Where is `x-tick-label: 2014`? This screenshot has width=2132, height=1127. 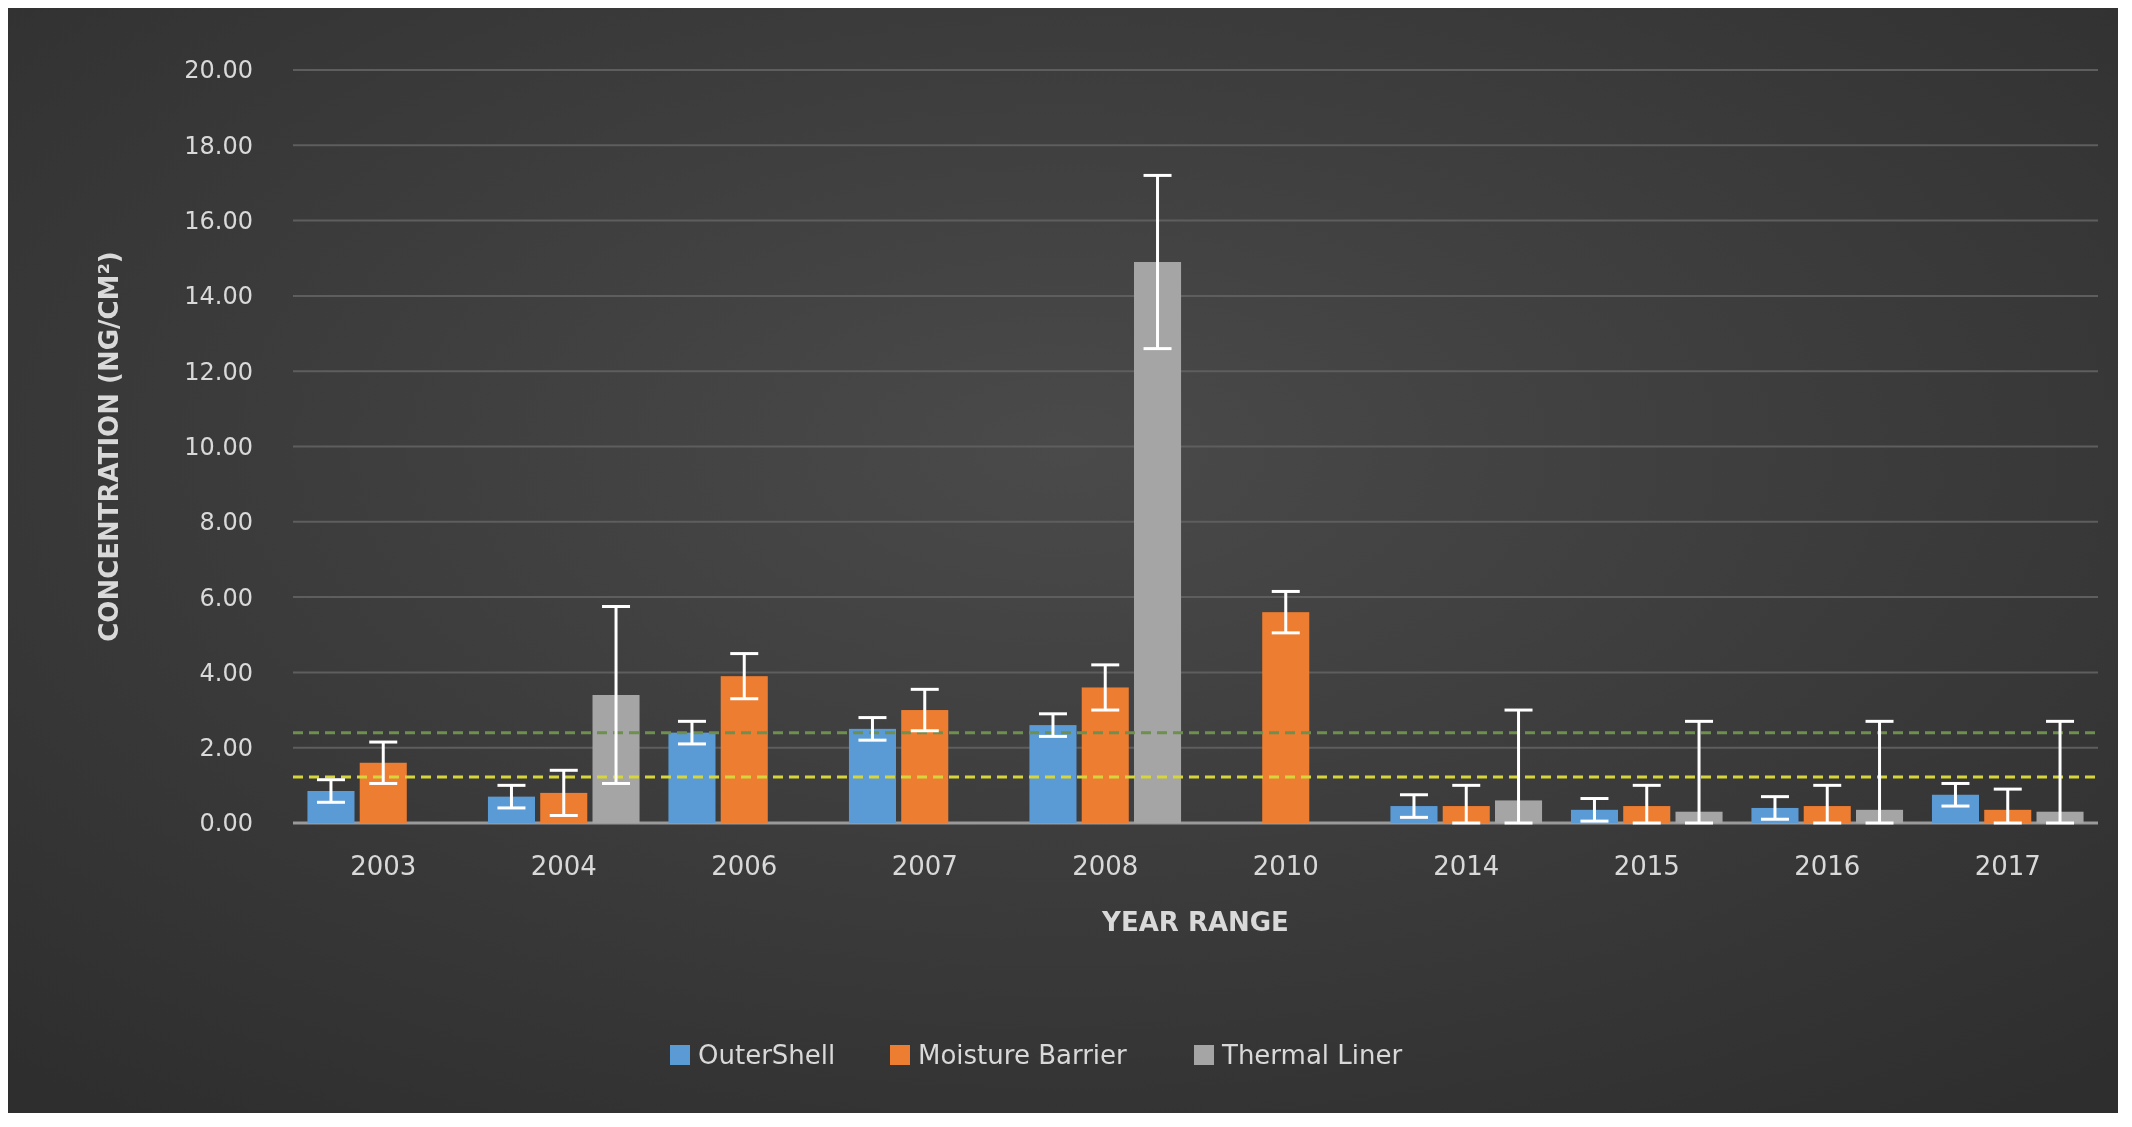
x-tick-label: 2014 is located at coordinates (1466, 866).